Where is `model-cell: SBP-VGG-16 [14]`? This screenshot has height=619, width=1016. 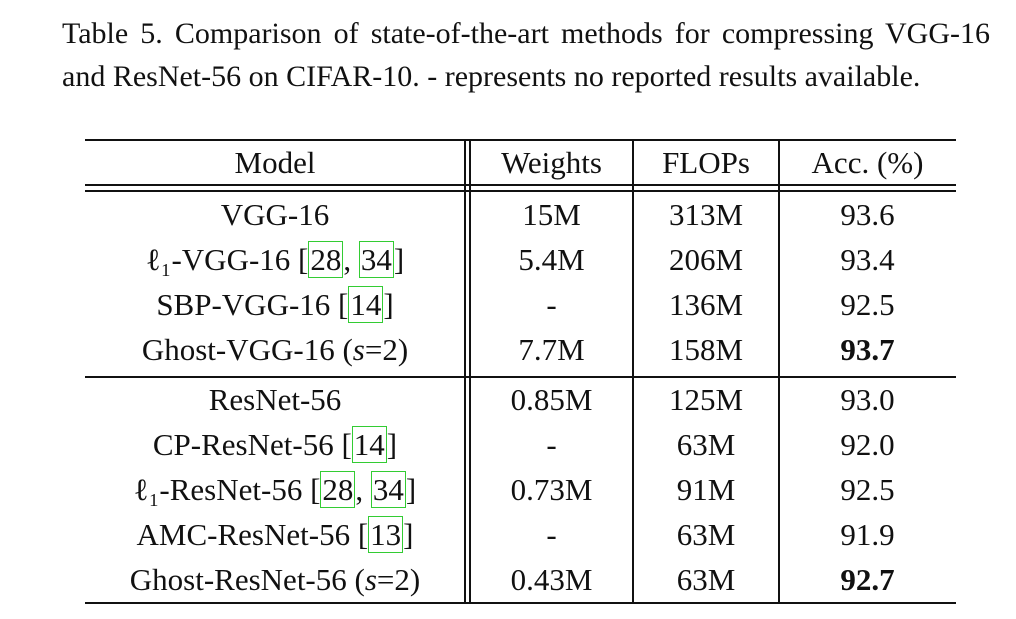 model-cell: SBP-VGG-16 [14] is located at coordinates (275, 304).